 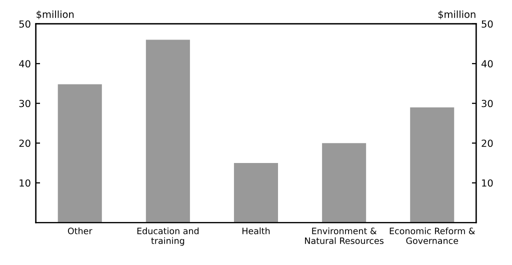 I want to click on y2-tick-label: 30, so click(x=487, y=104).